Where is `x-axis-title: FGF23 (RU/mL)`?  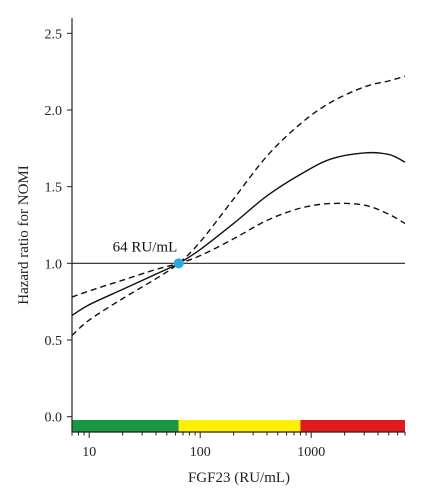 x-axis-title: FGF23 (RU/mL) is located at coordinates (239, 478).